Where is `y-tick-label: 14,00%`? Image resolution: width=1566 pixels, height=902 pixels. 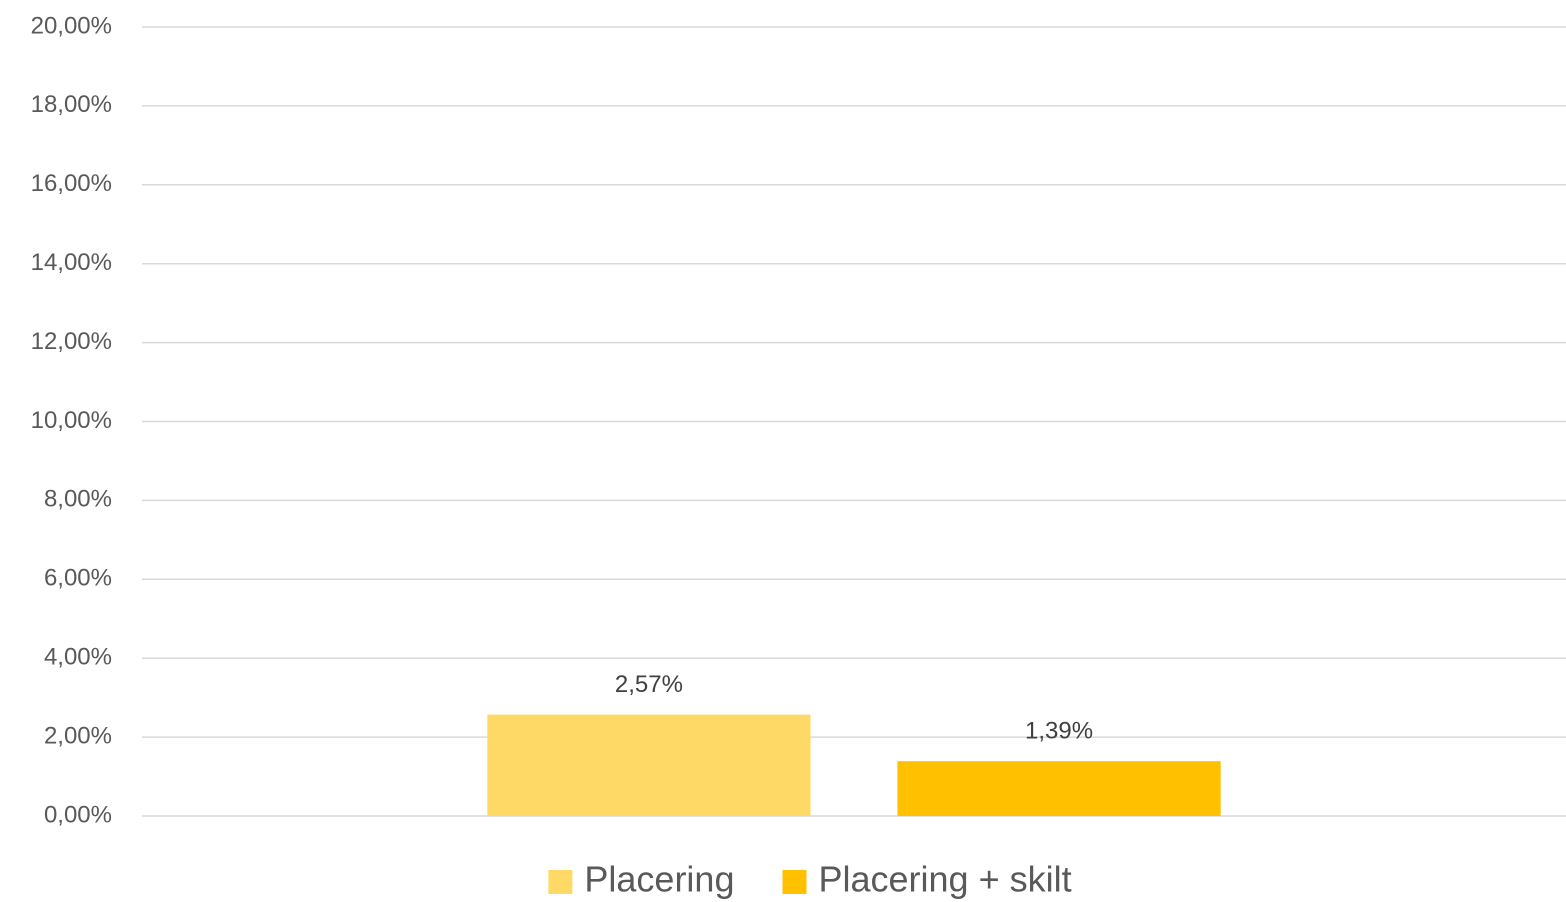 y-tick-label: 14,00% is located at coordinates (71, 262).